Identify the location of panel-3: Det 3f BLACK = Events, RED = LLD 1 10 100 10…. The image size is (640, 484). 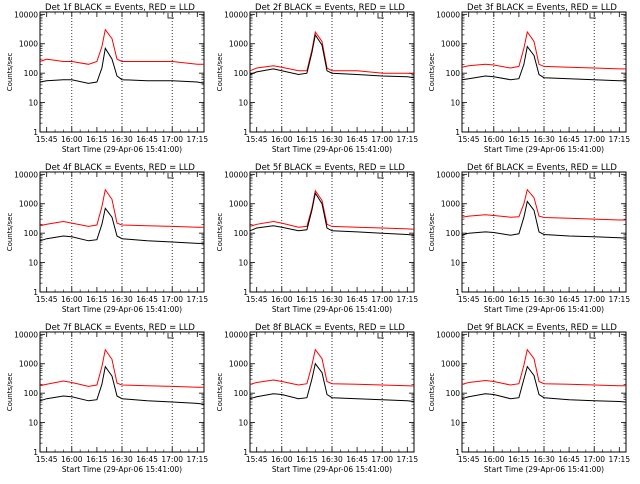
(529, 78).